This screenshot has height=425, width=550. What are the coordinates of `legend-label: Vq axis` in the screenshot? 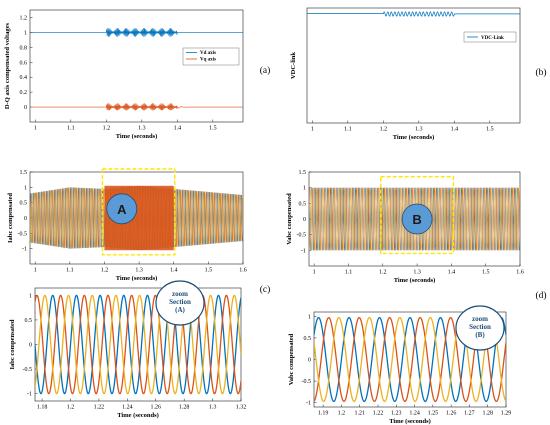 It's located at (208, 60).